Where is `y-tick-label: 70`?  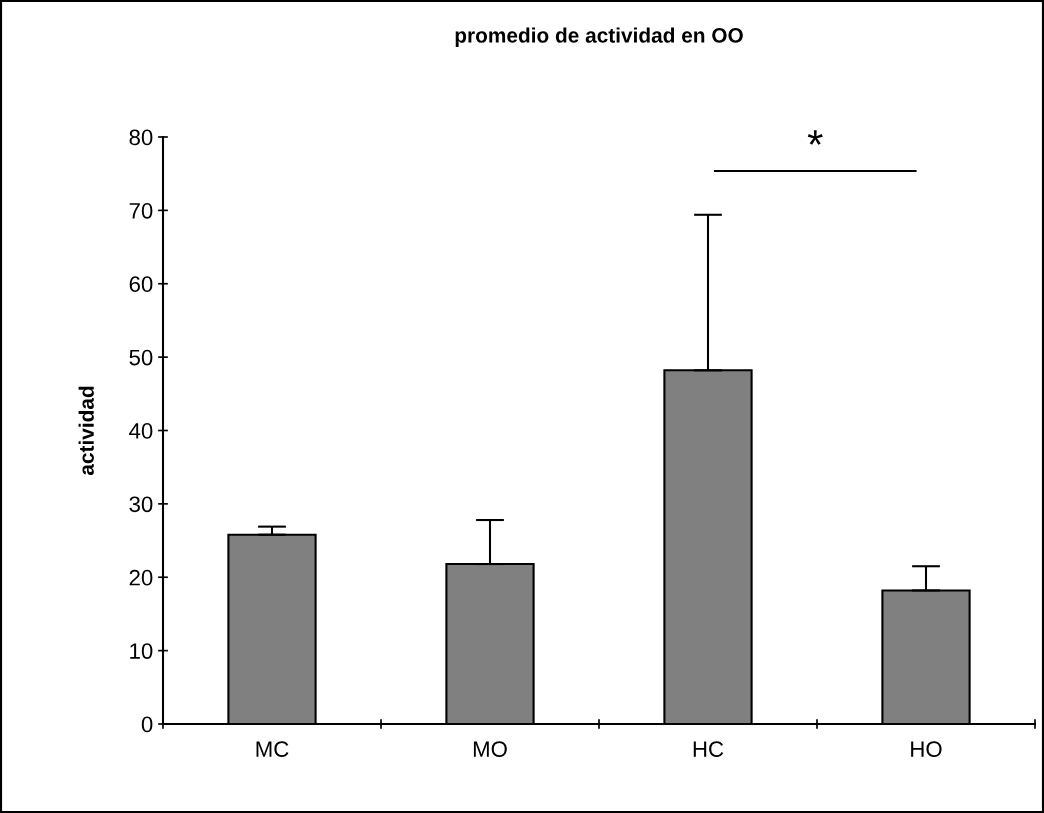 y-tick-label: 70 is located at coordinates (141, 210).